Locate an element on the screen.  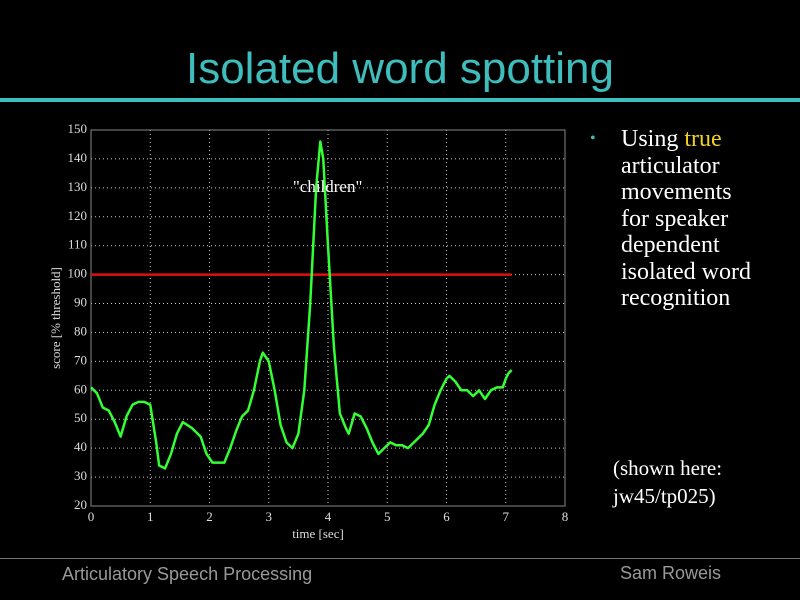
y-tick-label: 80 is located at coordinates (80, 330).